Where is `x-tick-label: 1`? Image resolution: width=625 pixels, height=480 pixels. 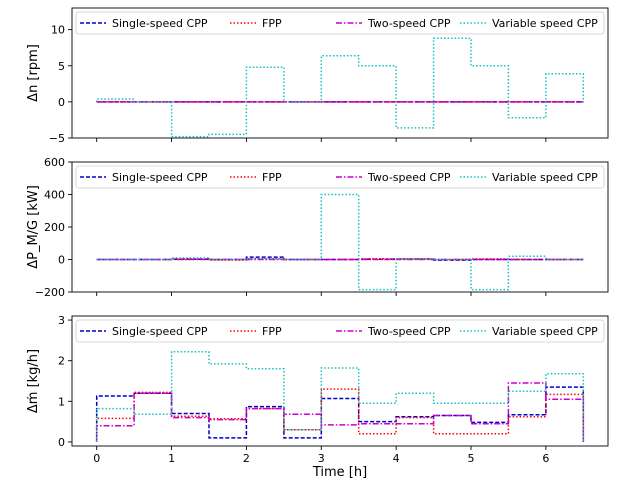 x-tick-label: 1 is located at coordinates (171, 458).